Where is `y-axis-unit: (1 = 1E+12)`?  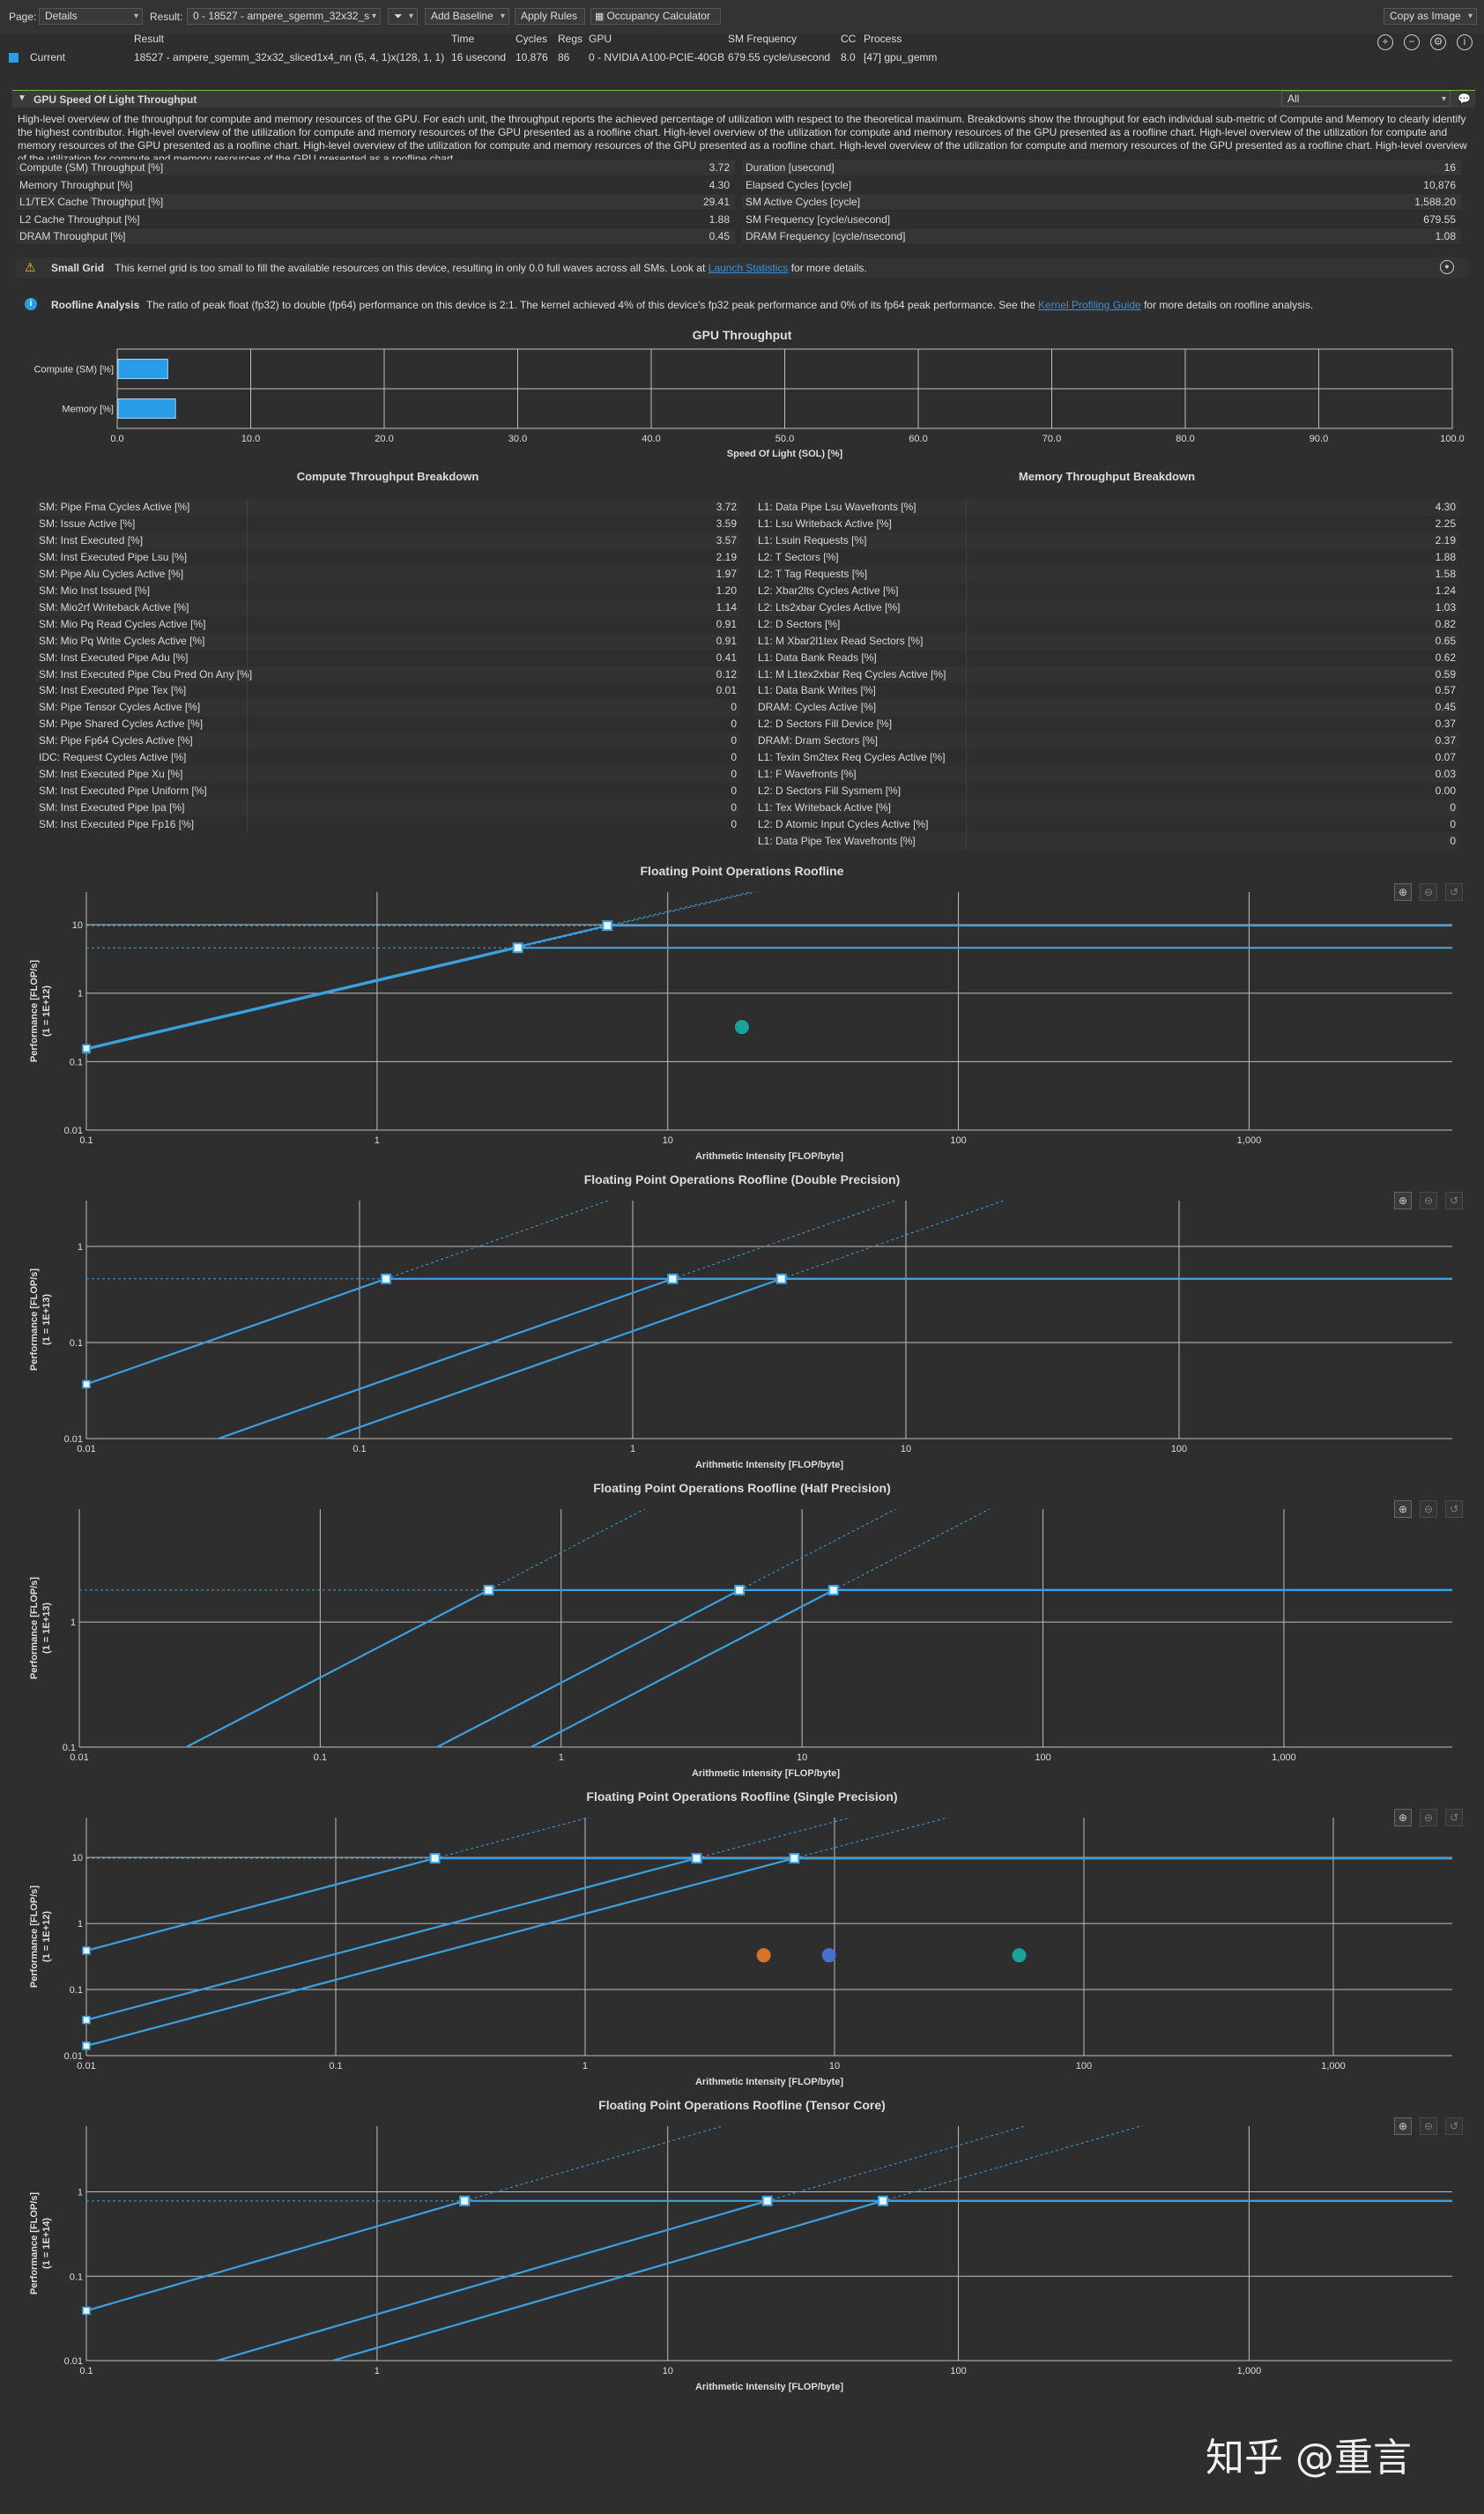 y-axis-unit: (1 = 1E+12) is located at coordinates (46, 1011).